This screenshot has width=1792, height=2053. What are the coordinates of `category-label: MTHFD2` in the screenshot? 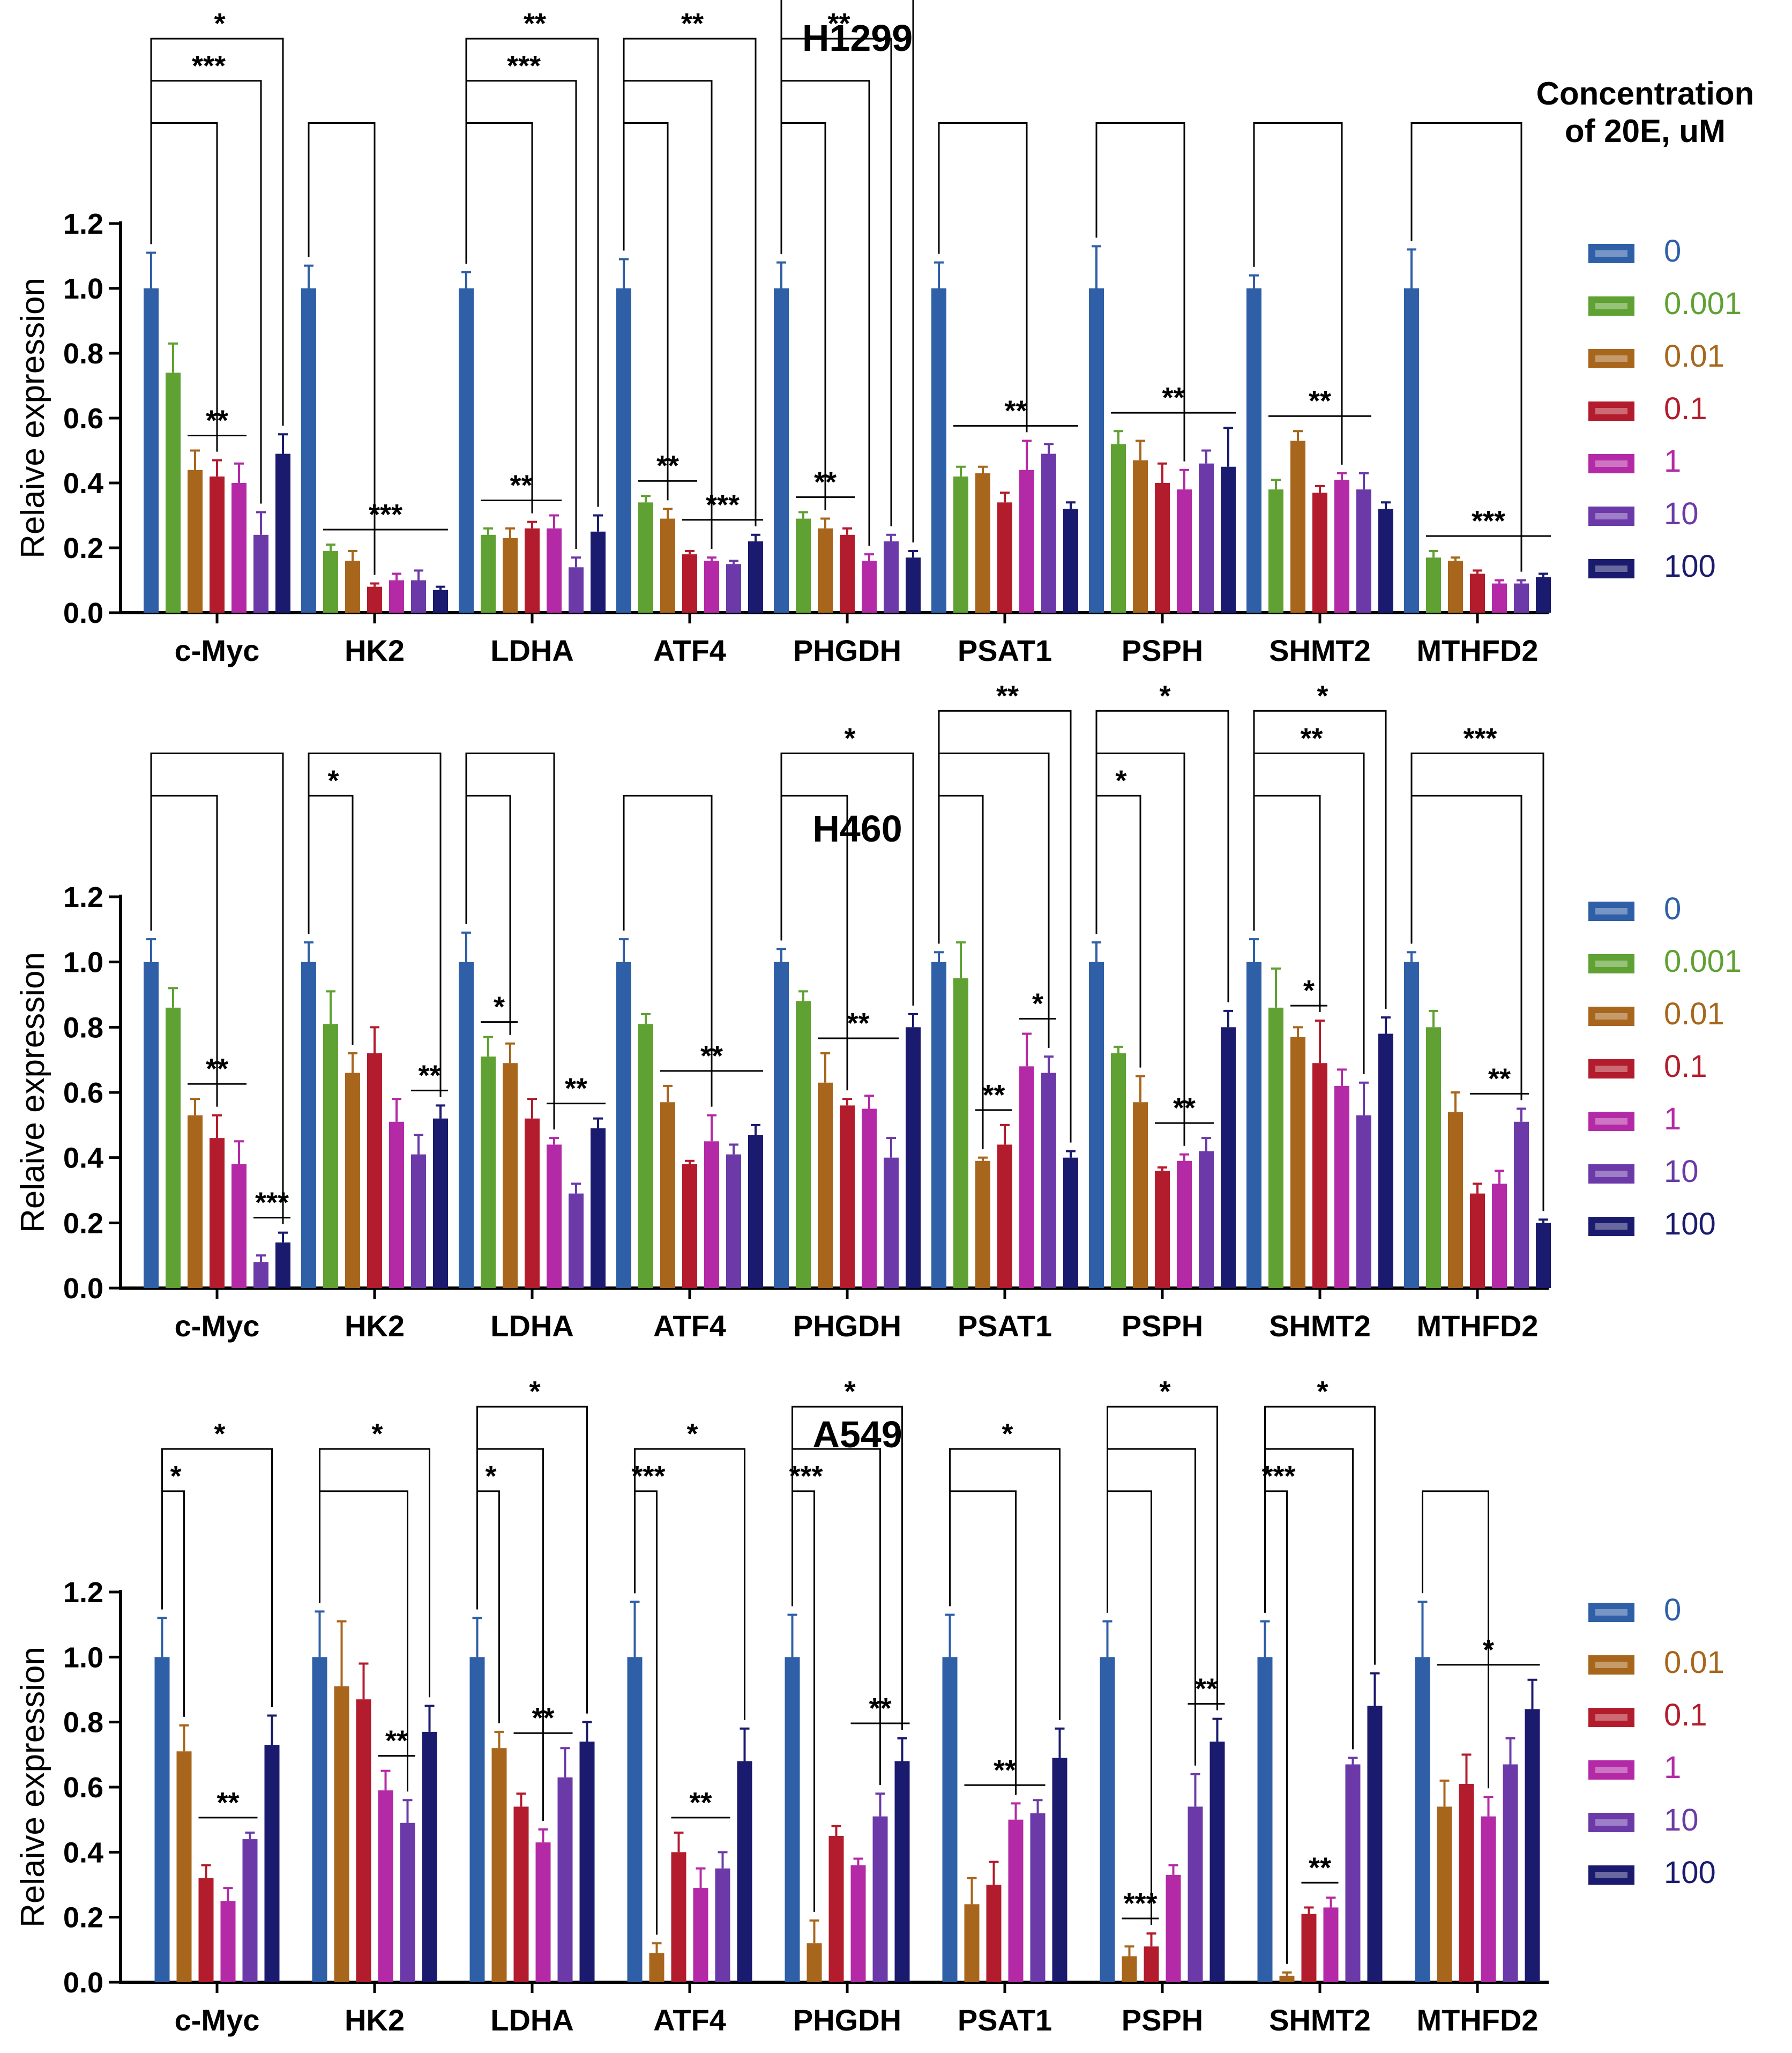 It's located at (1477, 2020).